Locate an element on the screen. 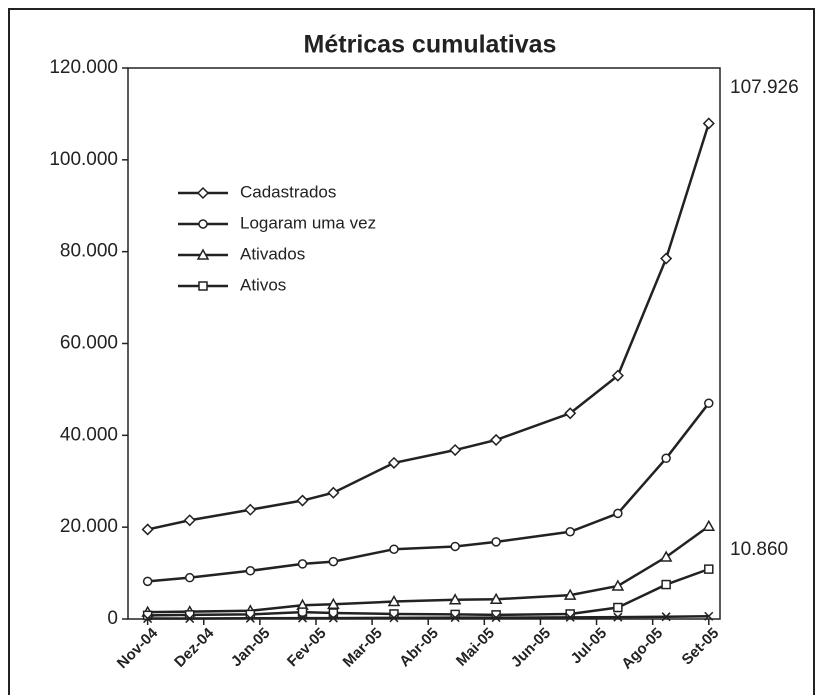 The height and width of the screenshot is (700, 823). annotation: 107.926 is located at coordinates (764, 87).